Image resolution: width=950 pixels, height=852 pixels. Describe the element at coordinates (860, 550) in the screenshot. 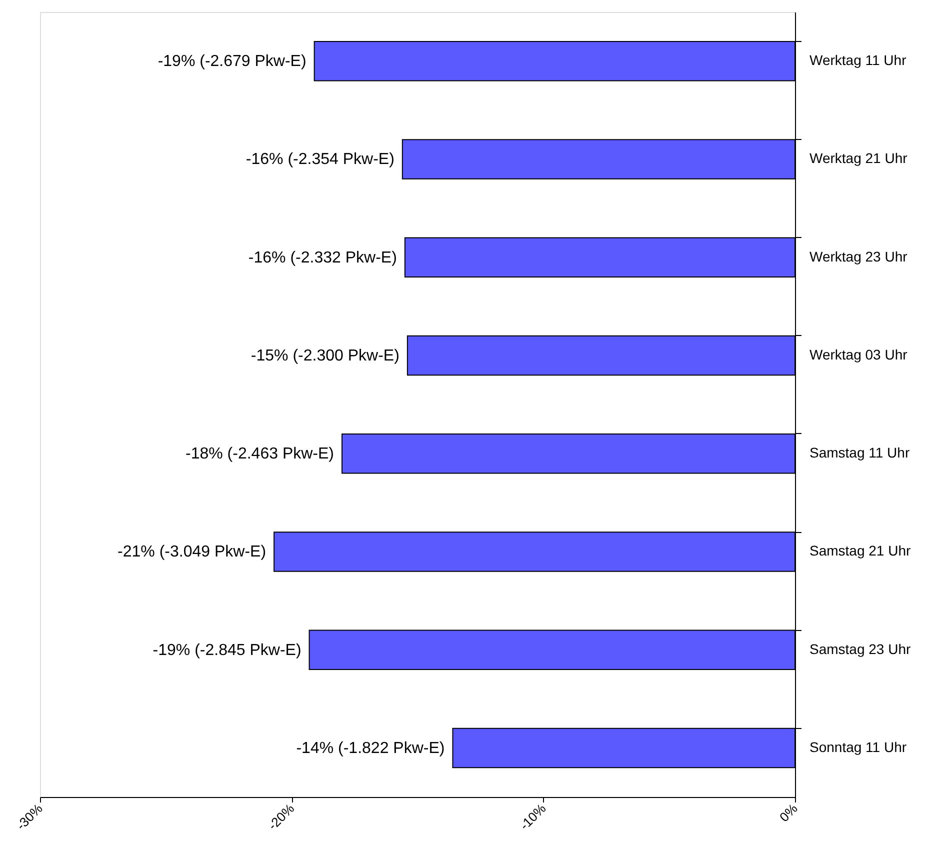

I see `y-tick-label: Samstag 21 Uhr` at that location.